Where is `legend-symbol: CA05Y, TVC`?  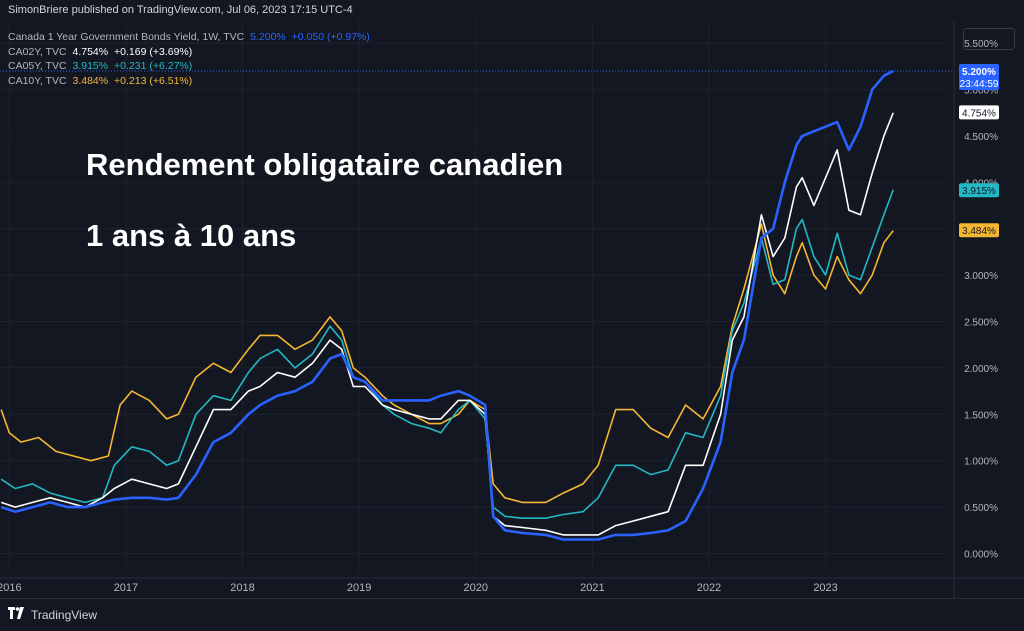 legend-symbol: CA05Y, TVC is located at coordinates (37, 66).